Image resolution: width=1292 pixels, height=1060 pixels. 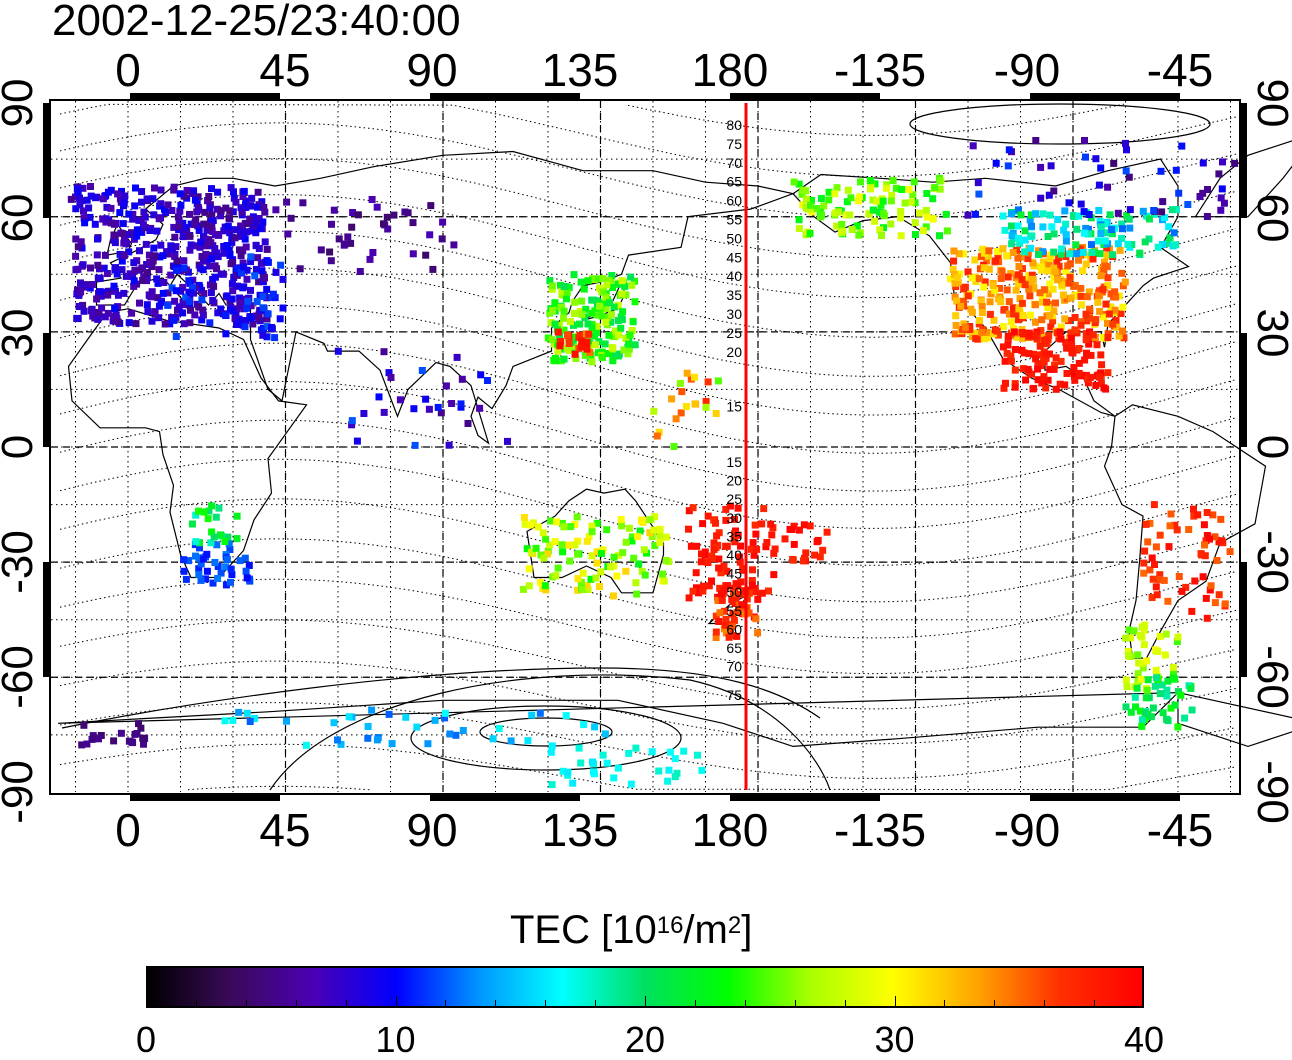 I want to click on contour-label: 75, so click(x=734, y=144).